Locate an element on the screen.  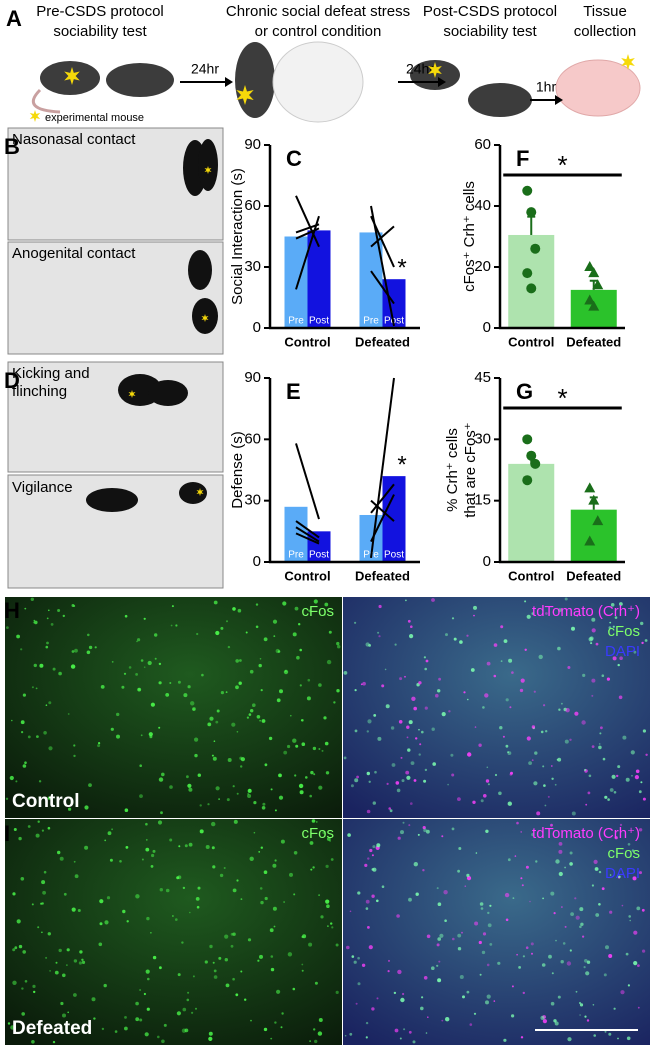
mouse is located at coordinates (193, 493).